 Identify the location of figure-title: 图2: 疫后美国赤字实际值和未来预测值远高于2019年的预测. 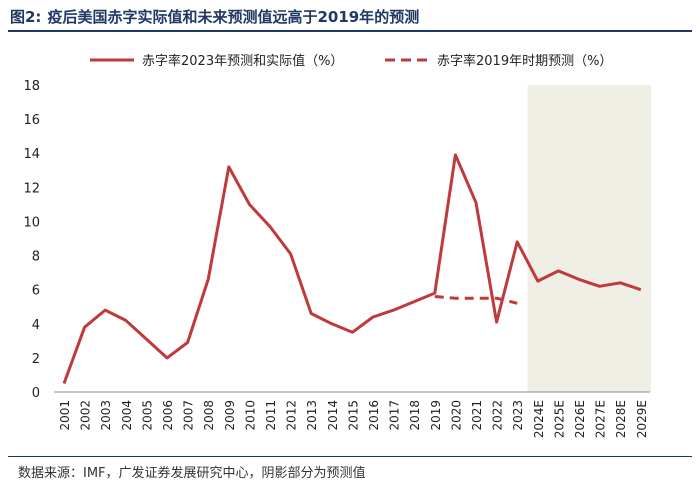
(214, 16).